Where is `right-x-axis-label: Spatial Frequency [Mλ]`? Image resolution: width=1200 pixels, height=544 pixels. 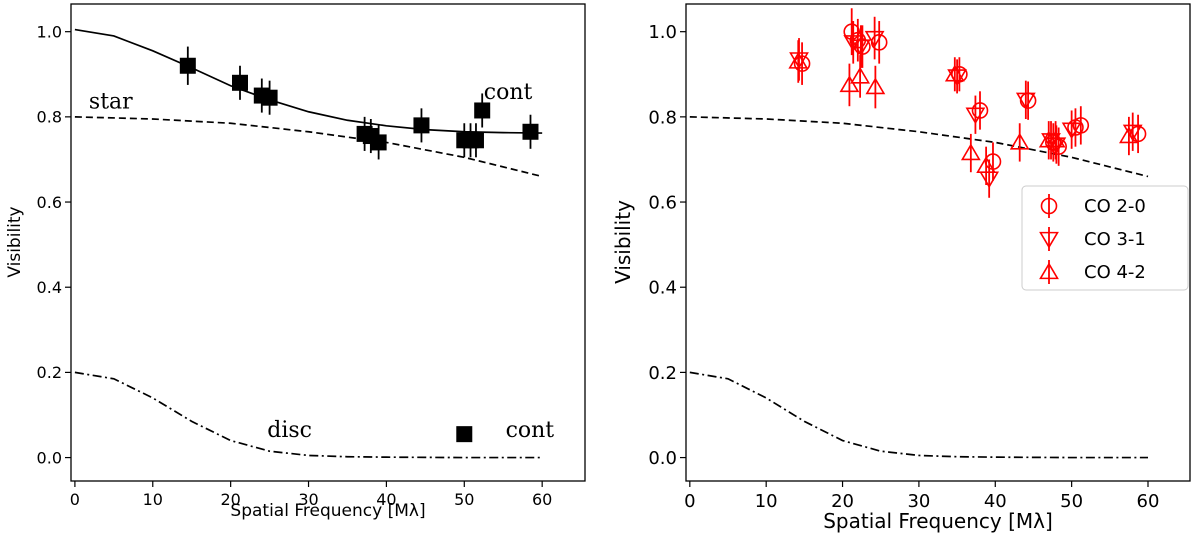 right-x-axis-label: Spatial Frequency [Mλ] is located at coordinates (938, 521).